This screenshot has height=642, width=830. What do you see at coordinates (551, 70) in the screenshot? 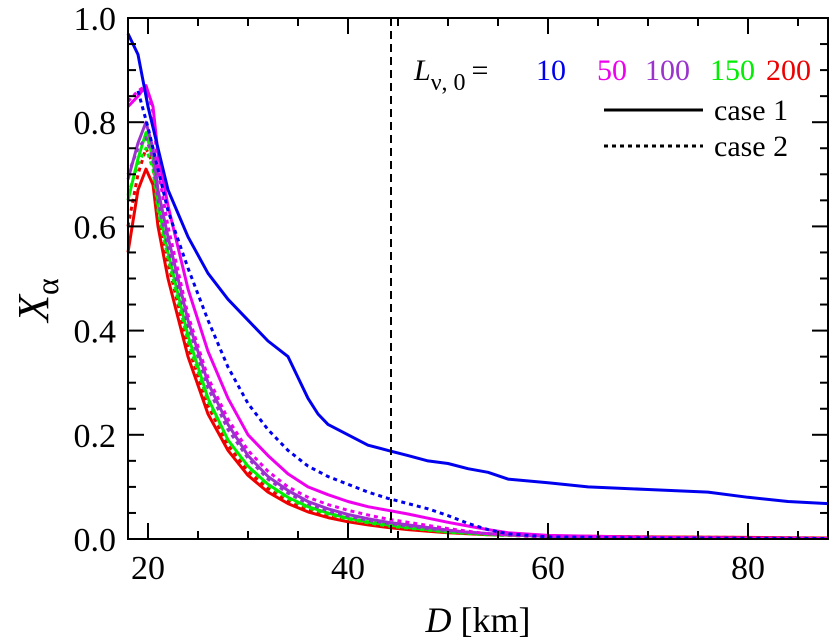
I see `legend-value-10: 10` at bounding box center [551, 70].